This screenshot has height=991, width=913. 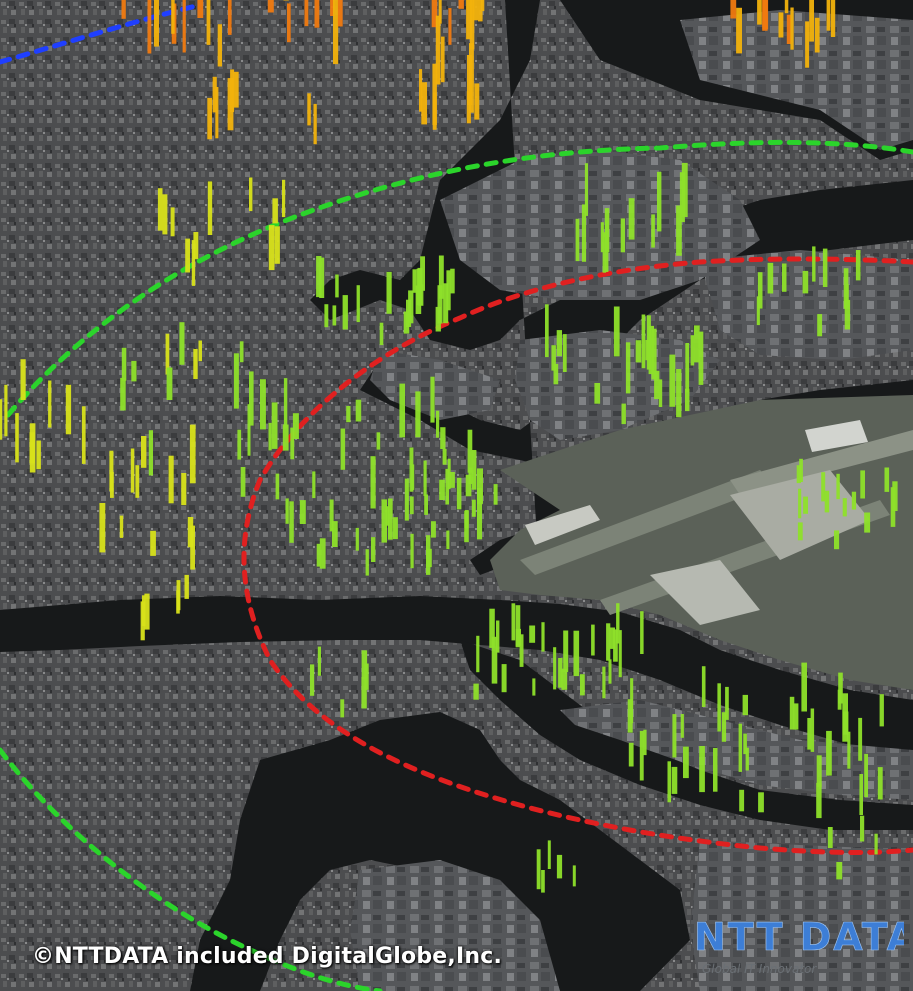 What do you see at coordinates (801, 915) in the screenshot?
I see `island-far-southeast` at bounding box center [801, 915].